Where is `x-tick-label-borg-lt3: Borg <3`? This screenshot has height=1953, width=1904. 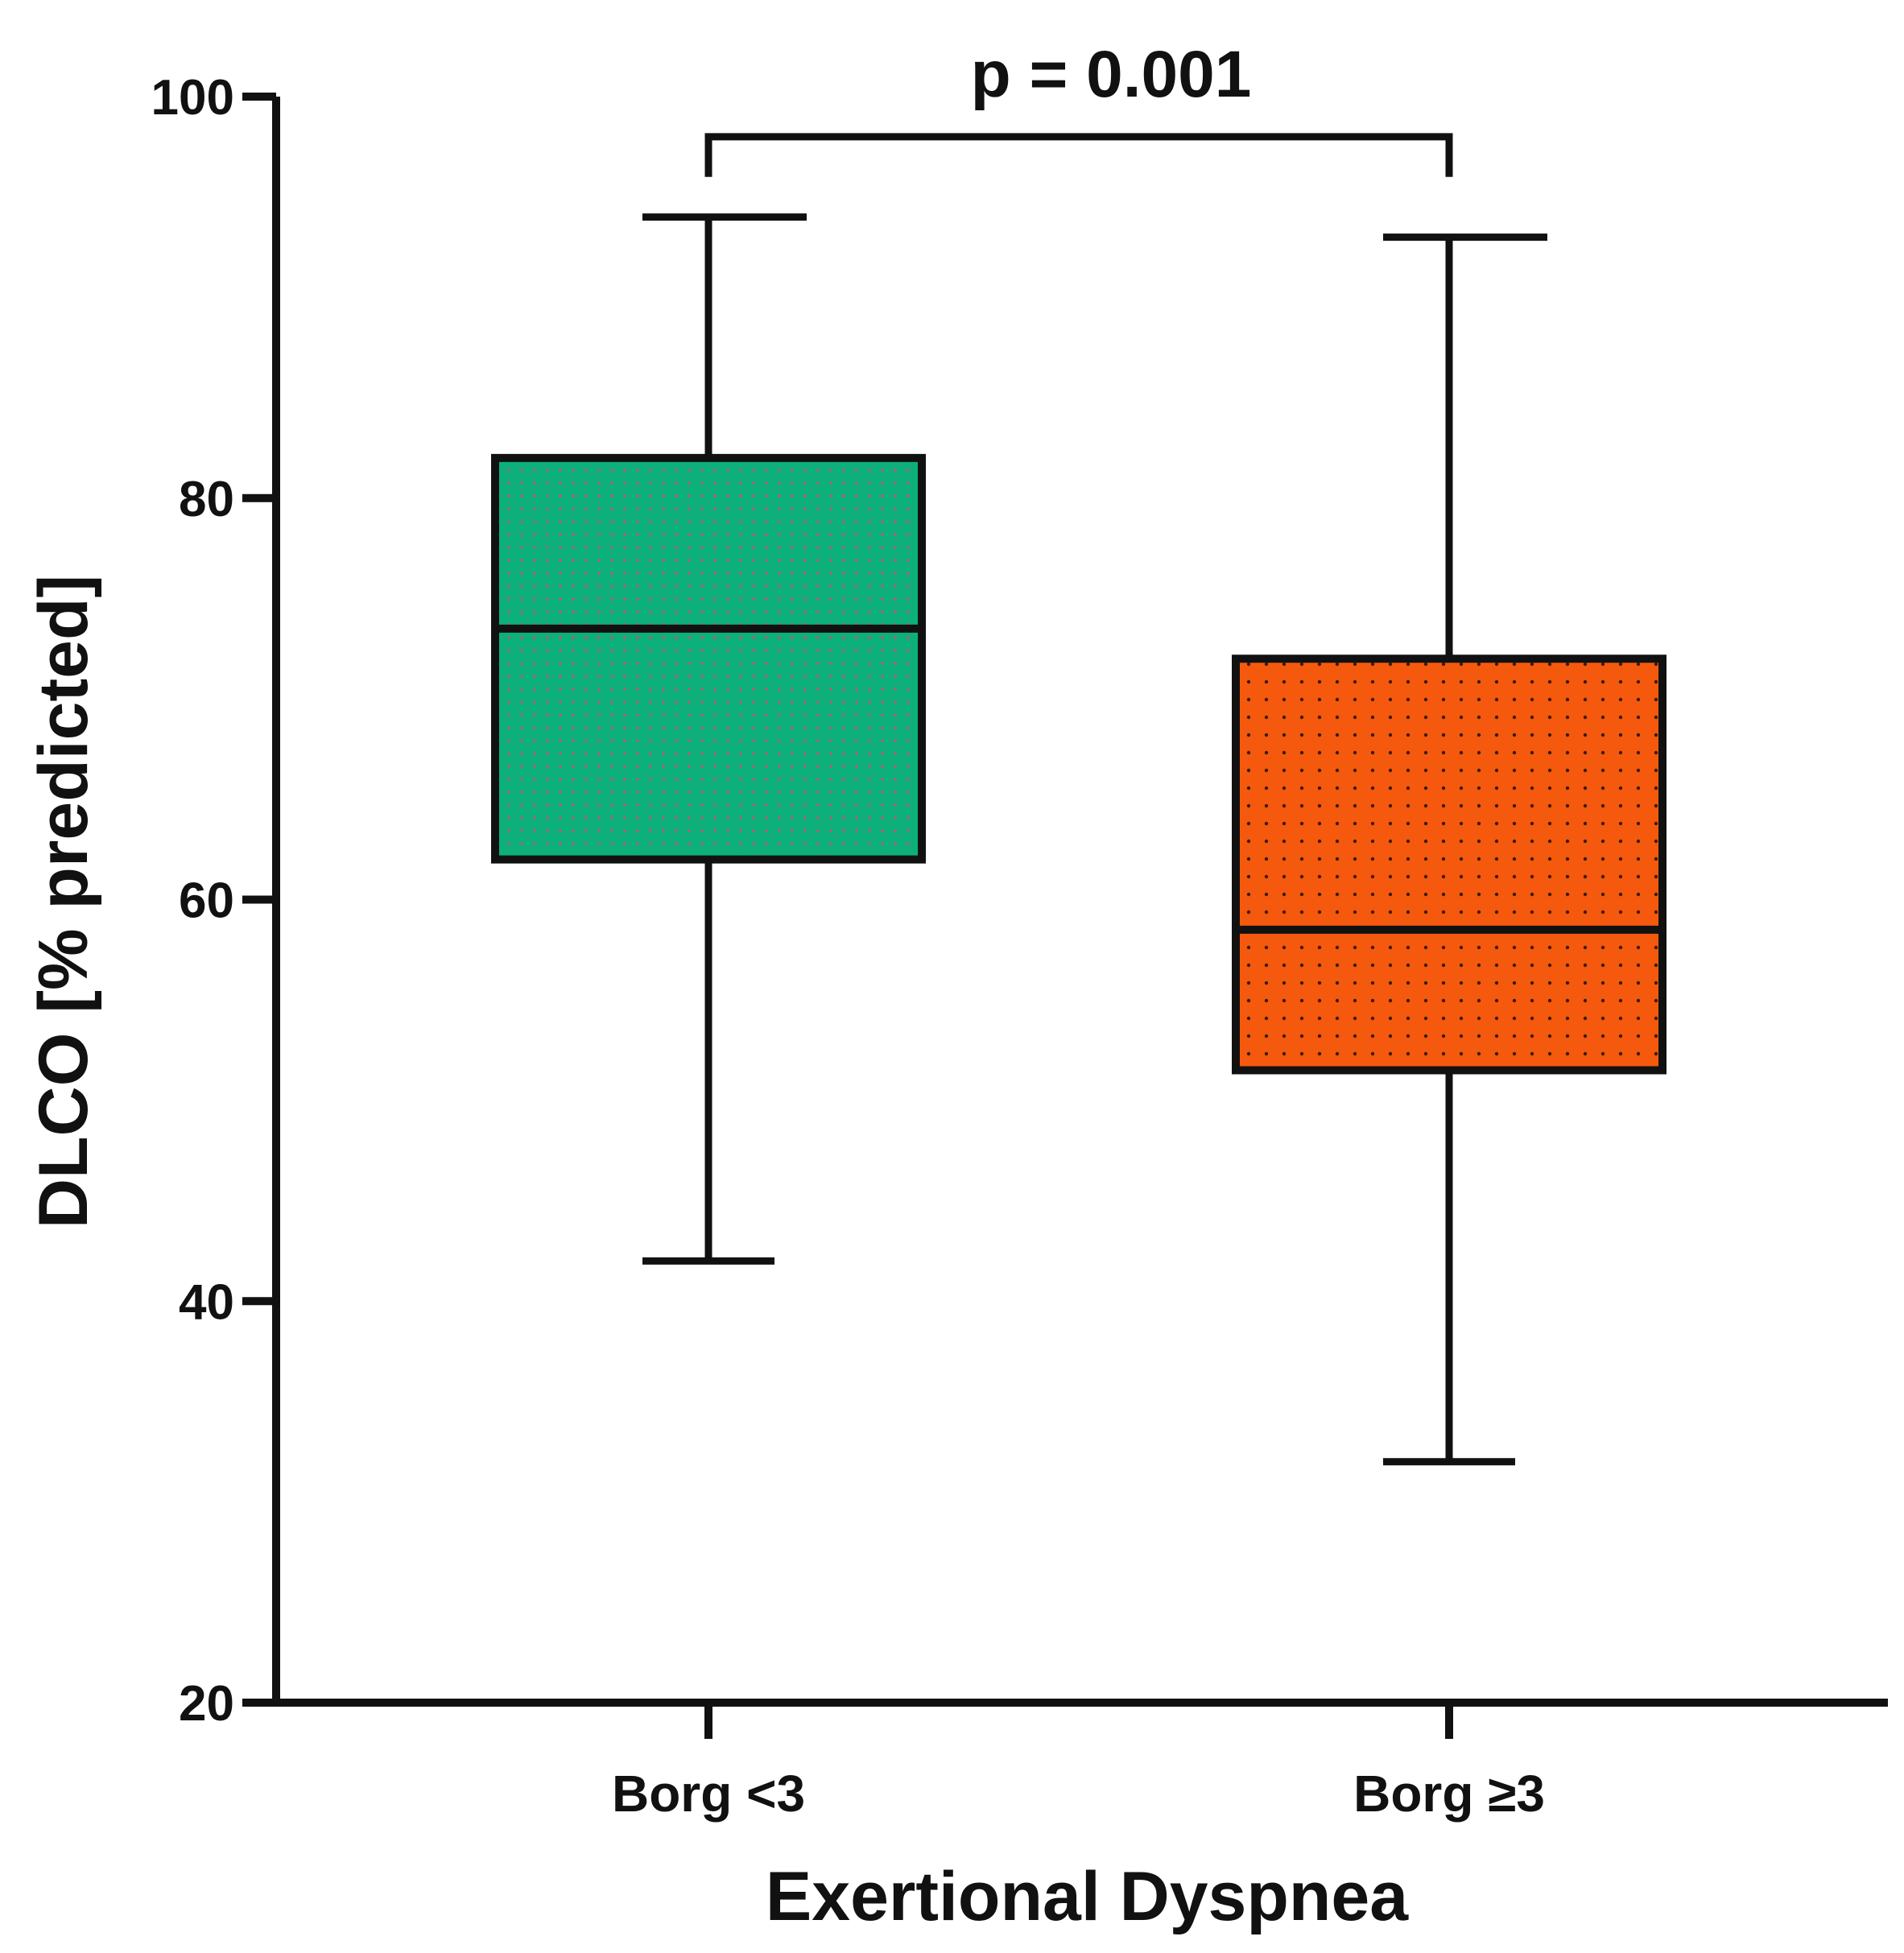 x-tick-label-borg-lt3: Borg <3 is located at coordinates (708, 1794).